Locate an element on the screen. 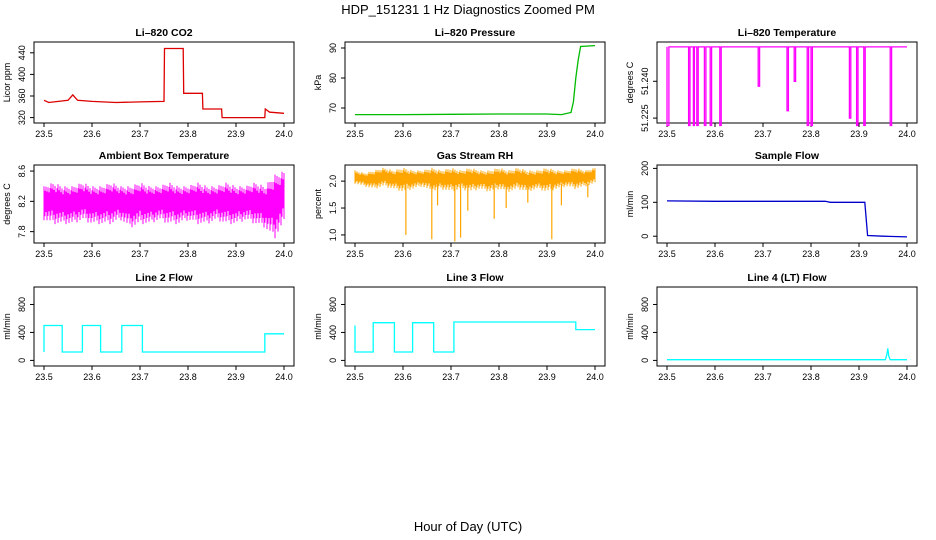  figure-title: HDP_151231 1 Hz Diagnostics Zoomed PM is located at coordinates (468, 9).